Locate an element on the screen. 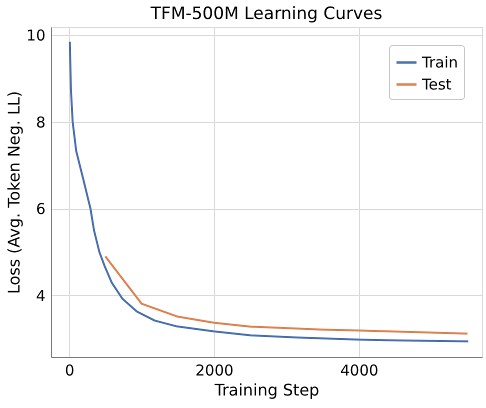  x-tick-label: 2000 is located at coordinates (214, 371).